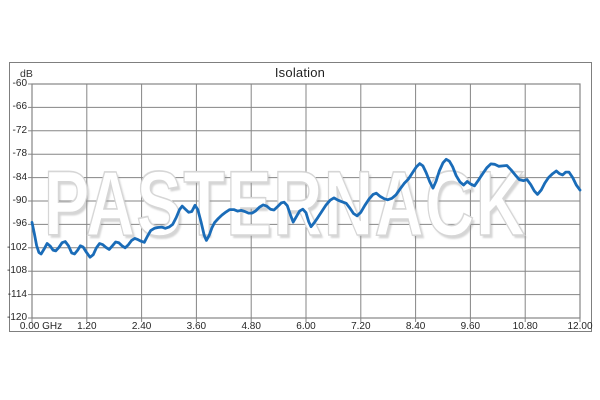 The height and width of the screenshot is (400, 600). Describe the element at coordinates (26, 74) in the screenshot. I see `y-axis-unit-label: dB` at that location.